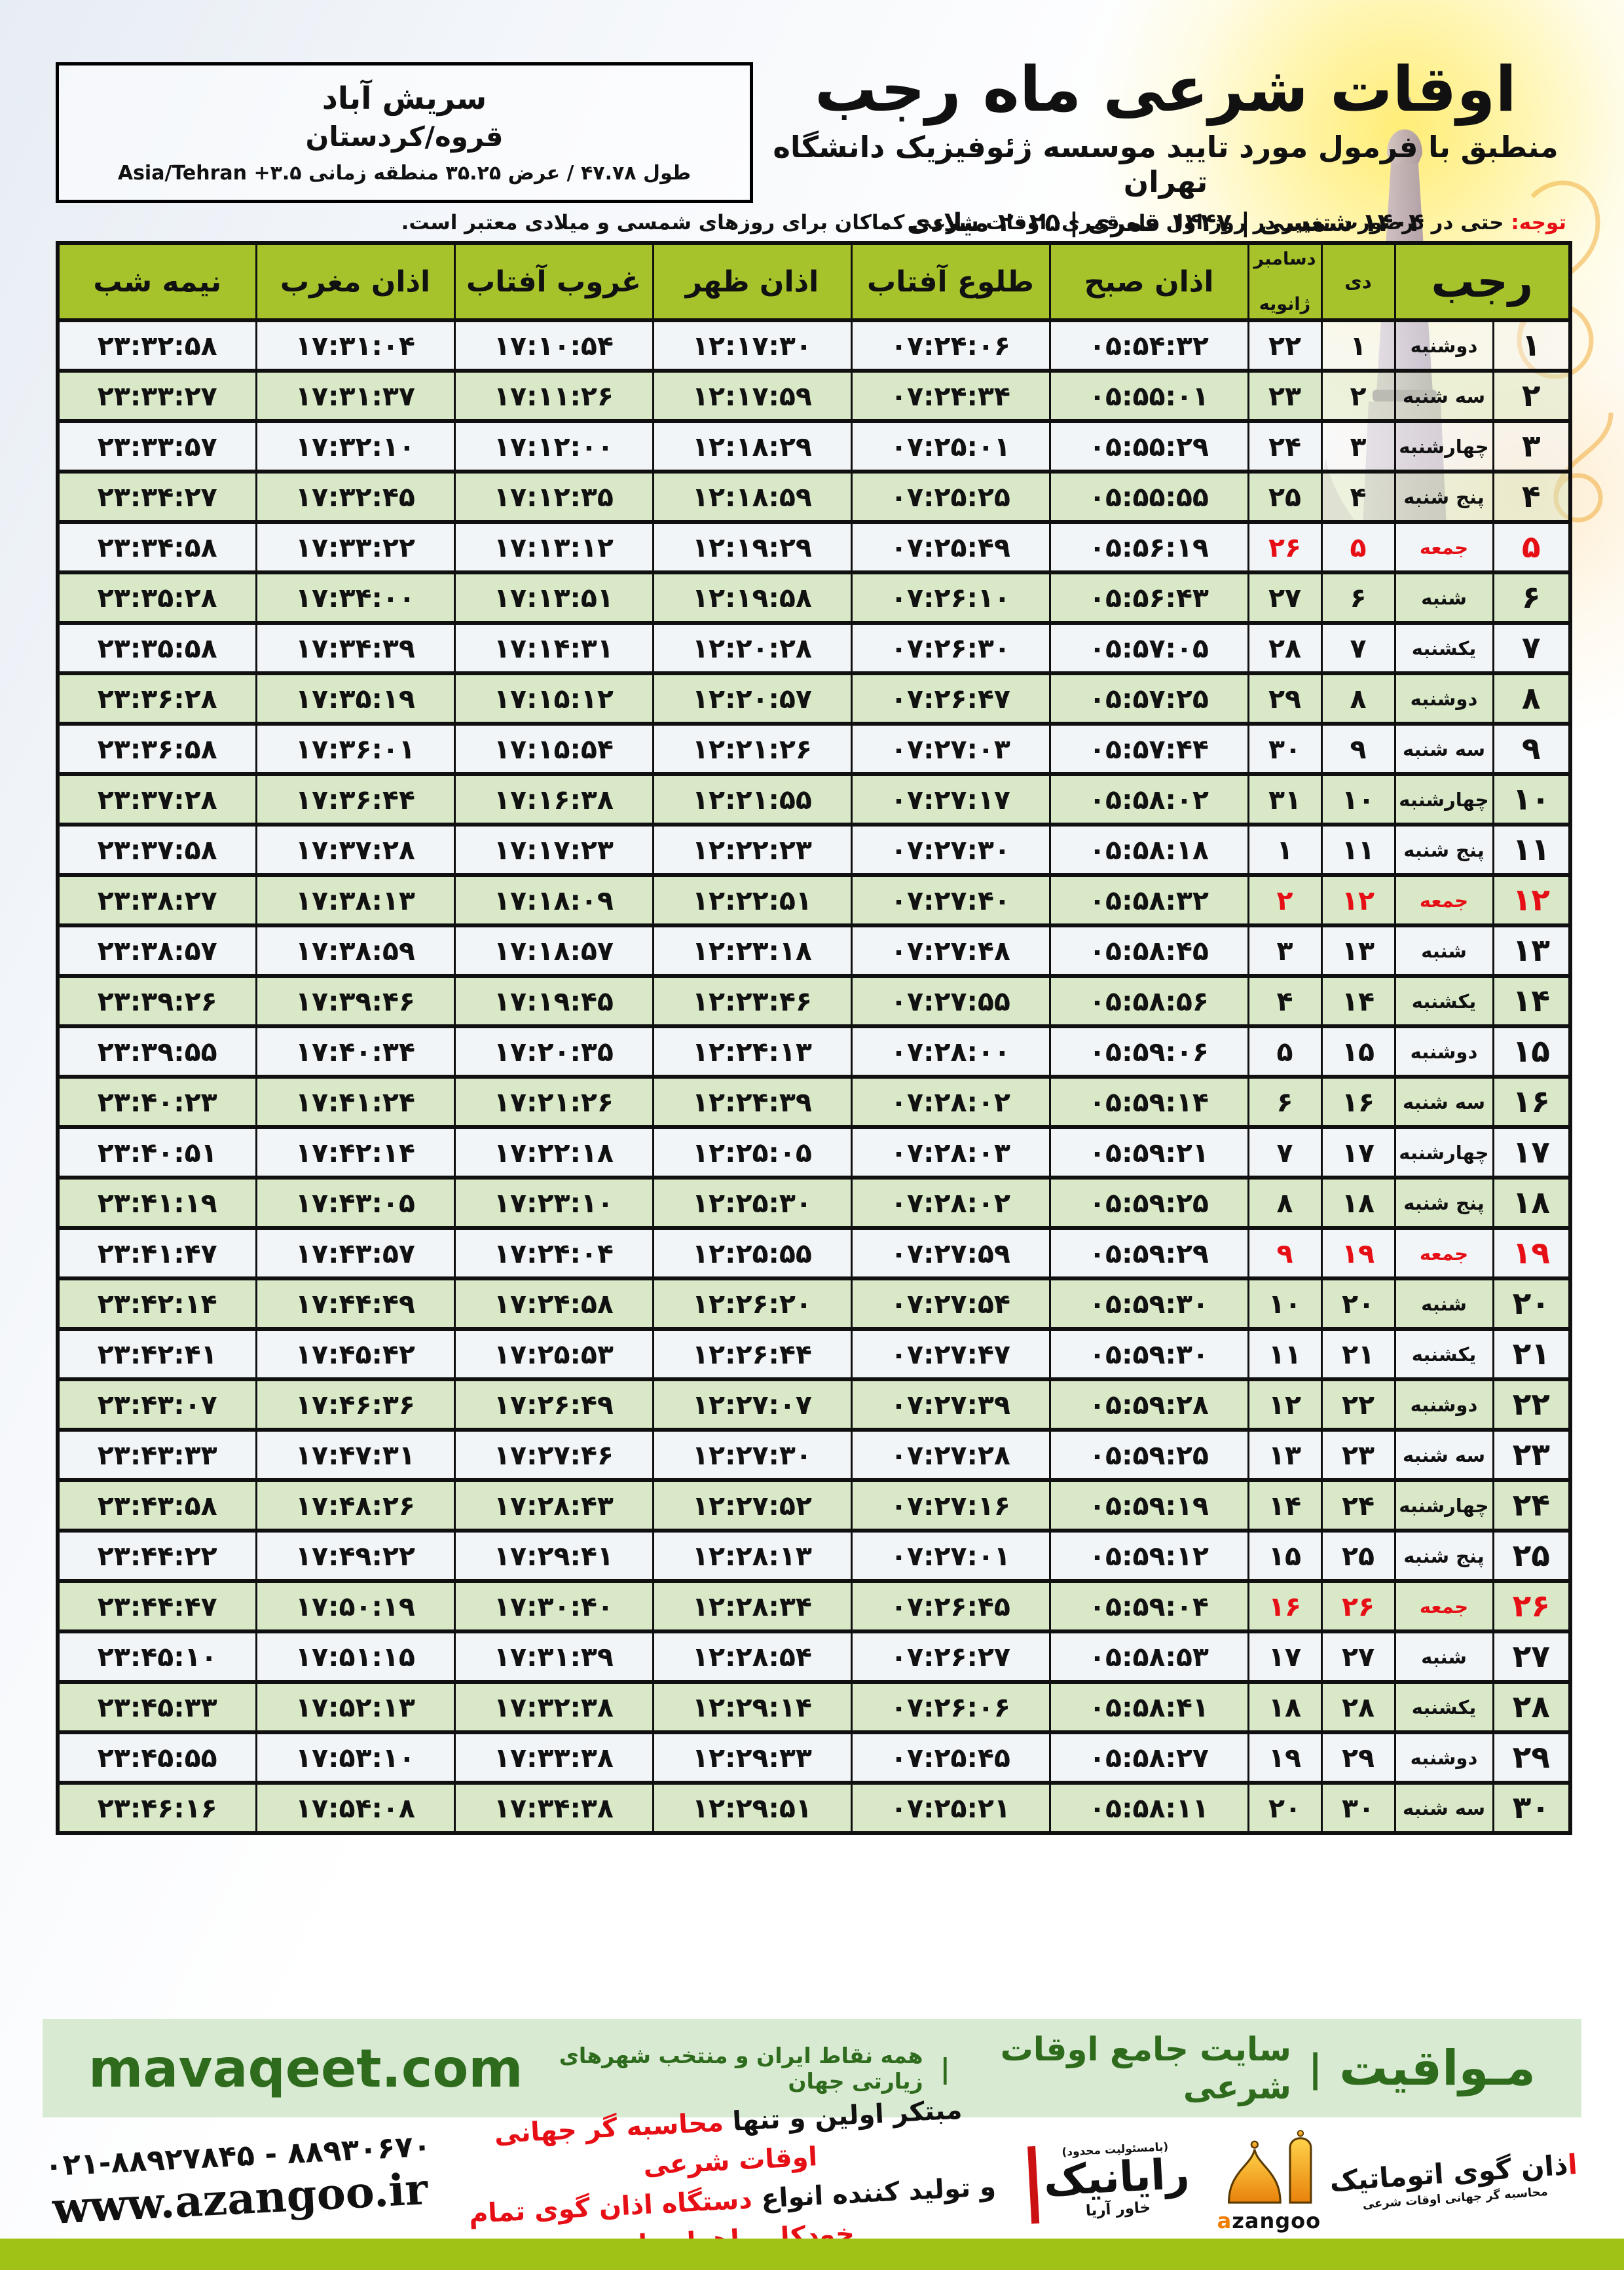  Describe the element at coordinates (1538, 222) in the screenshot. I see `note-label: توجه:` at that location.